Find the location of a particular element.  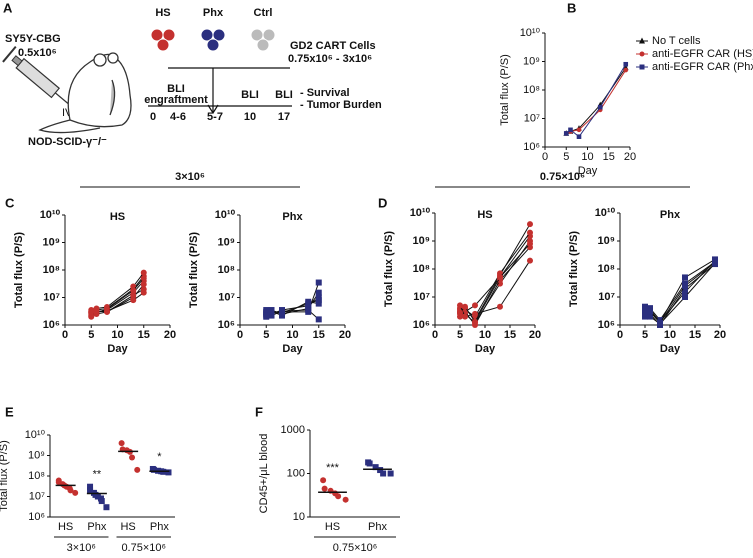

group-label: Ctrl is located at coordinates (263, 13).